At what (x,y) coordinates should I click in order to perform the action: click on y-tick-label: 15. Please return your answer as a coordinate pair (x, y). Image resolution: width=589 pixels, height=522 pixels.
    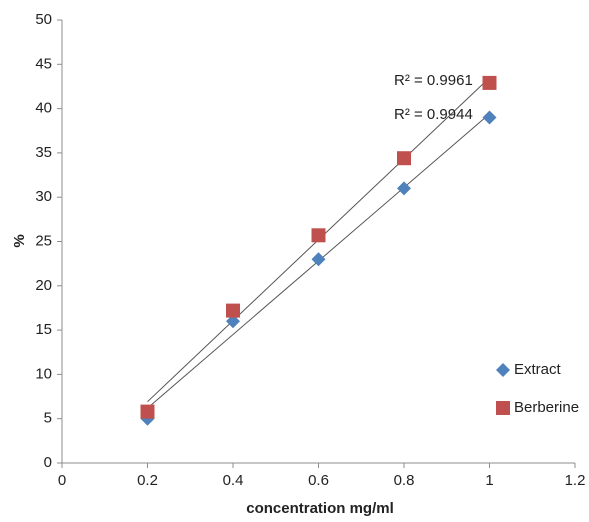
    Looking at the image, I should click on (43, 329).